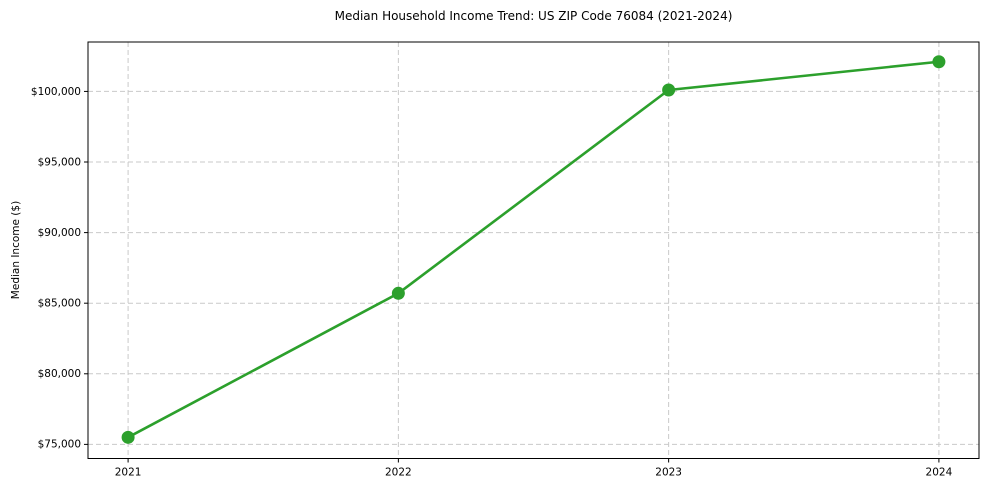 The height and width of the screenshot is (490, 989). Describe the element at coordinates (128, 473) in the screenshot. I see `x-tick-label: 2021` at that location.